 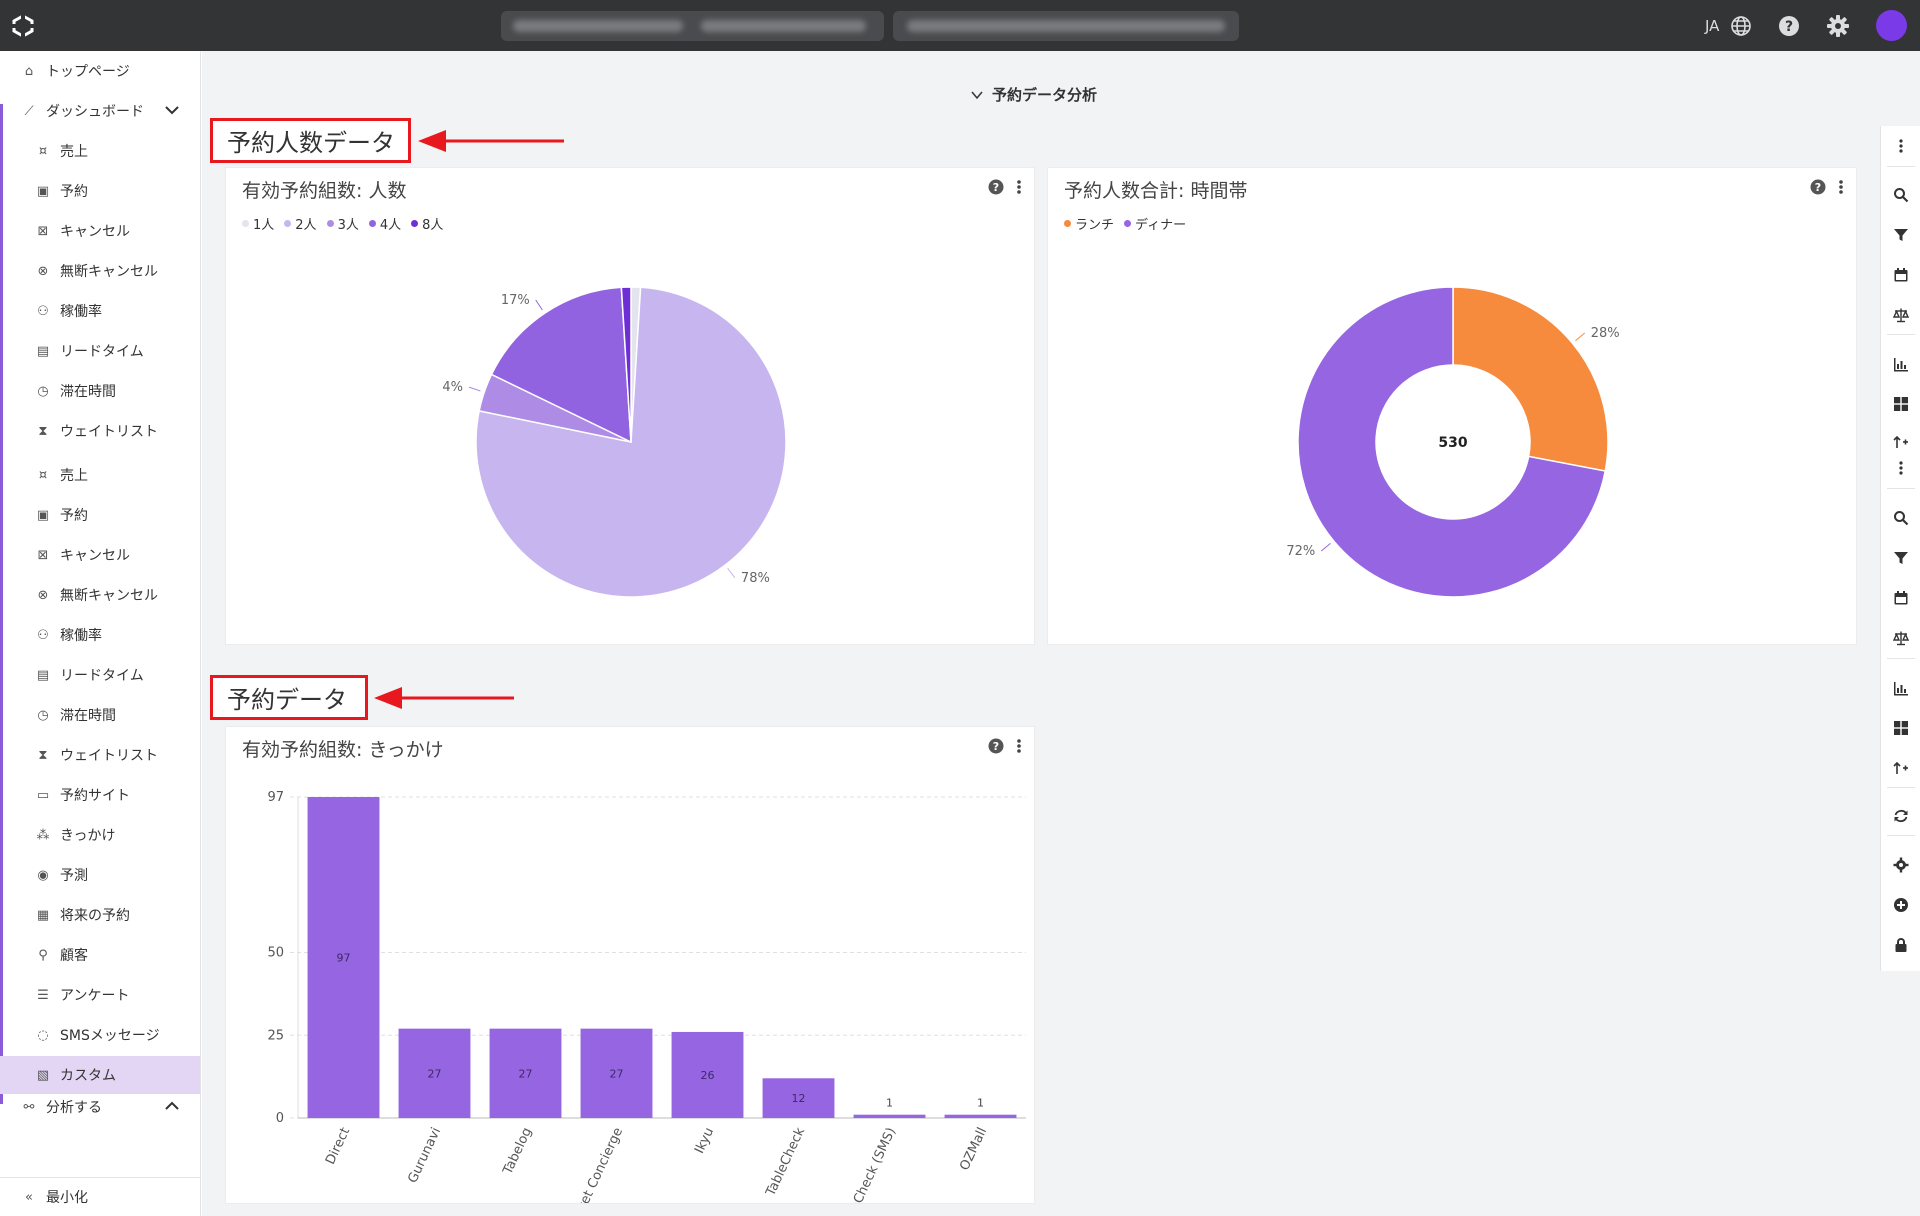 What do you see at coordinates (172, 1106) in the screenshot?
I see `chevron-up-icon` at bounding box center [172, 1106].